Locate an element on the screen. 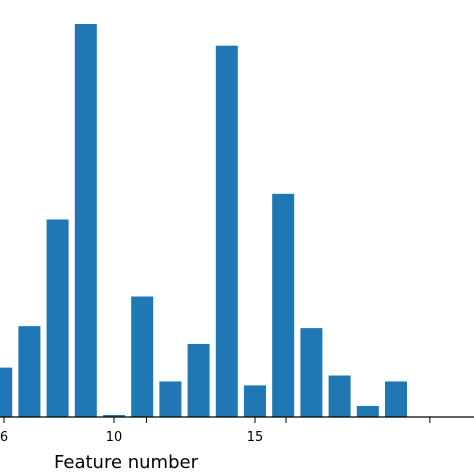 The image size is (474, 474). x-ticks-group: 6 10 15 is located at coordinates (215, 431).